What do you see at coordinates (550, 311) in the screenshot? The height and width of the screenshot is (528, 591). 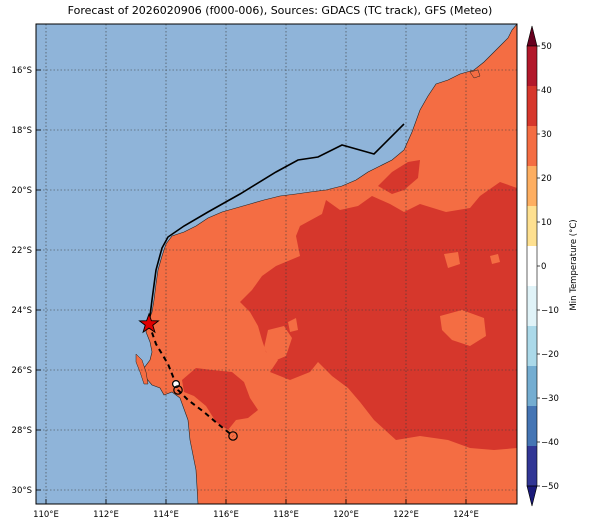 I see `colorbar-tick-label: −10` at bounding box center [550, 311].